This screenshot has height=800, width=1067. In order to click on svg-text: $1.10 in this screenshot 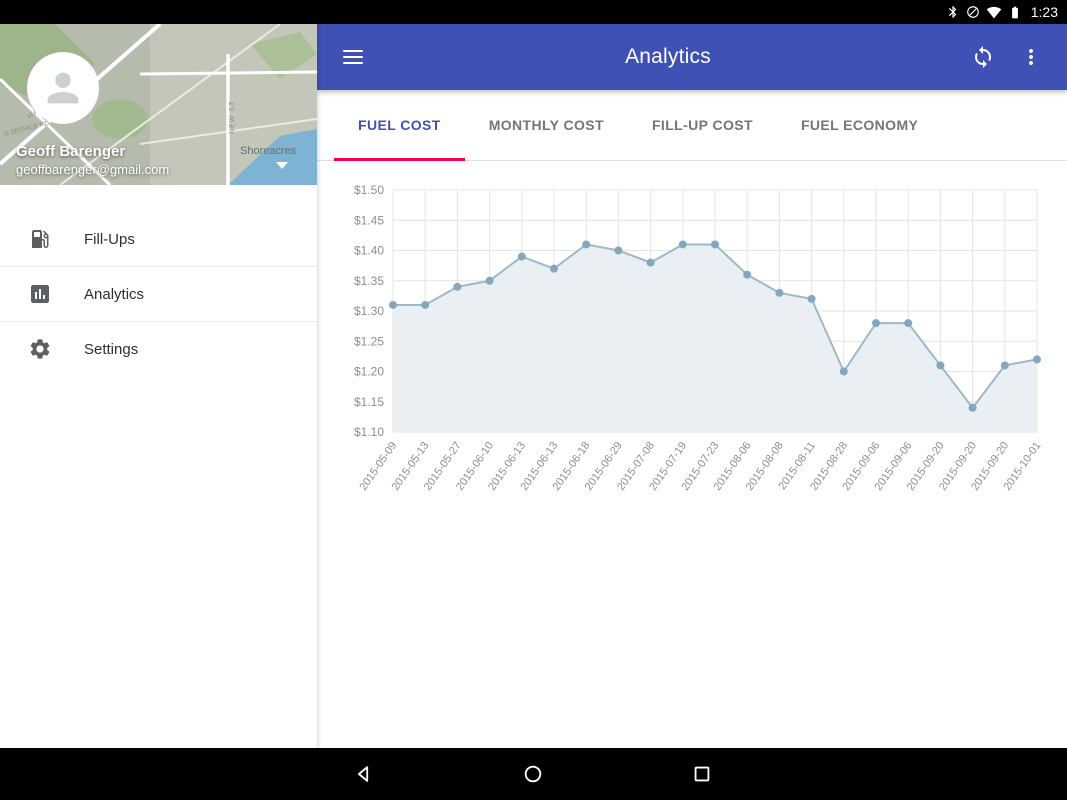, I will do `click(369, 432)`.